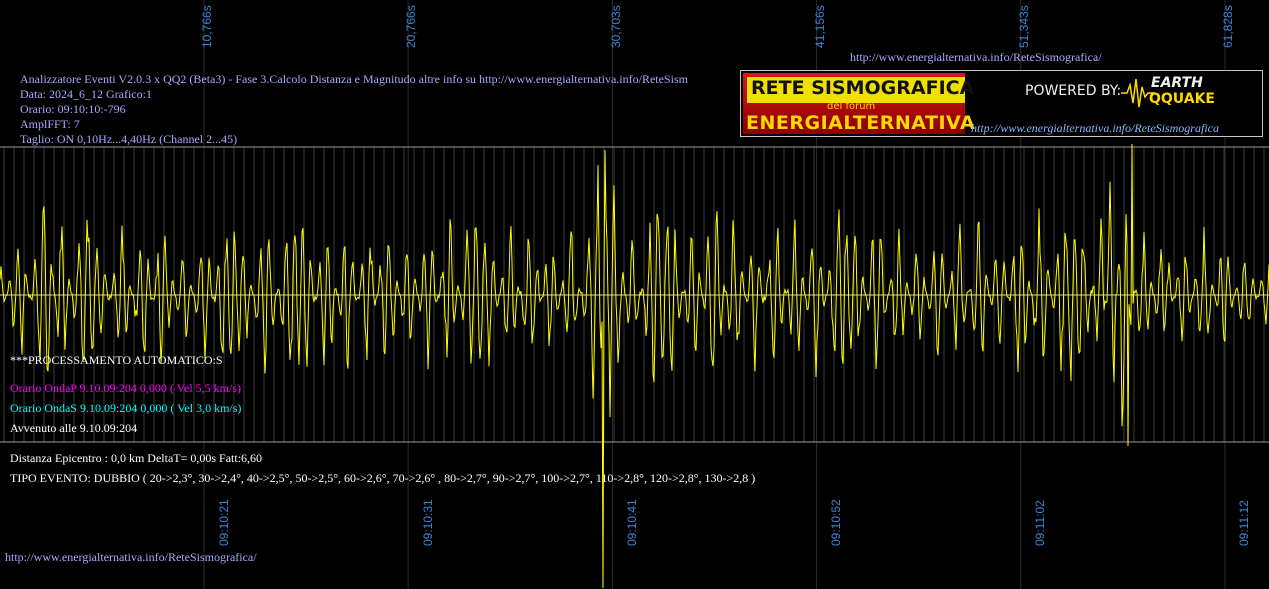  I want to click on logo-subtitle: del forum, so click(851, 106).